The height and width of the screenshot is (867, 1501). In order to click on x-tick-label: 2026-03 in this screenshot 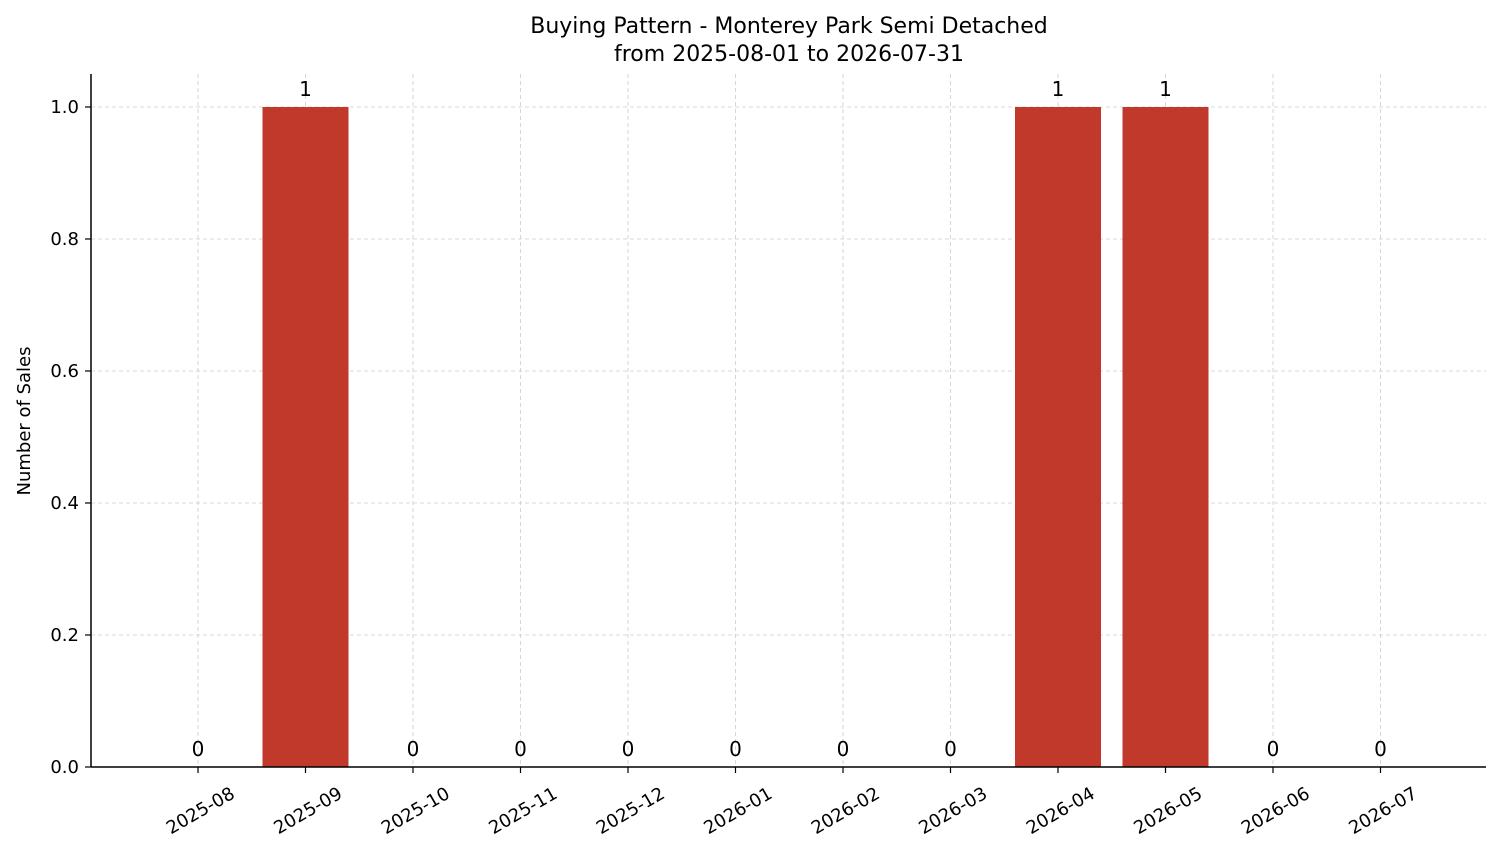, I will do `click(953, 811)`.